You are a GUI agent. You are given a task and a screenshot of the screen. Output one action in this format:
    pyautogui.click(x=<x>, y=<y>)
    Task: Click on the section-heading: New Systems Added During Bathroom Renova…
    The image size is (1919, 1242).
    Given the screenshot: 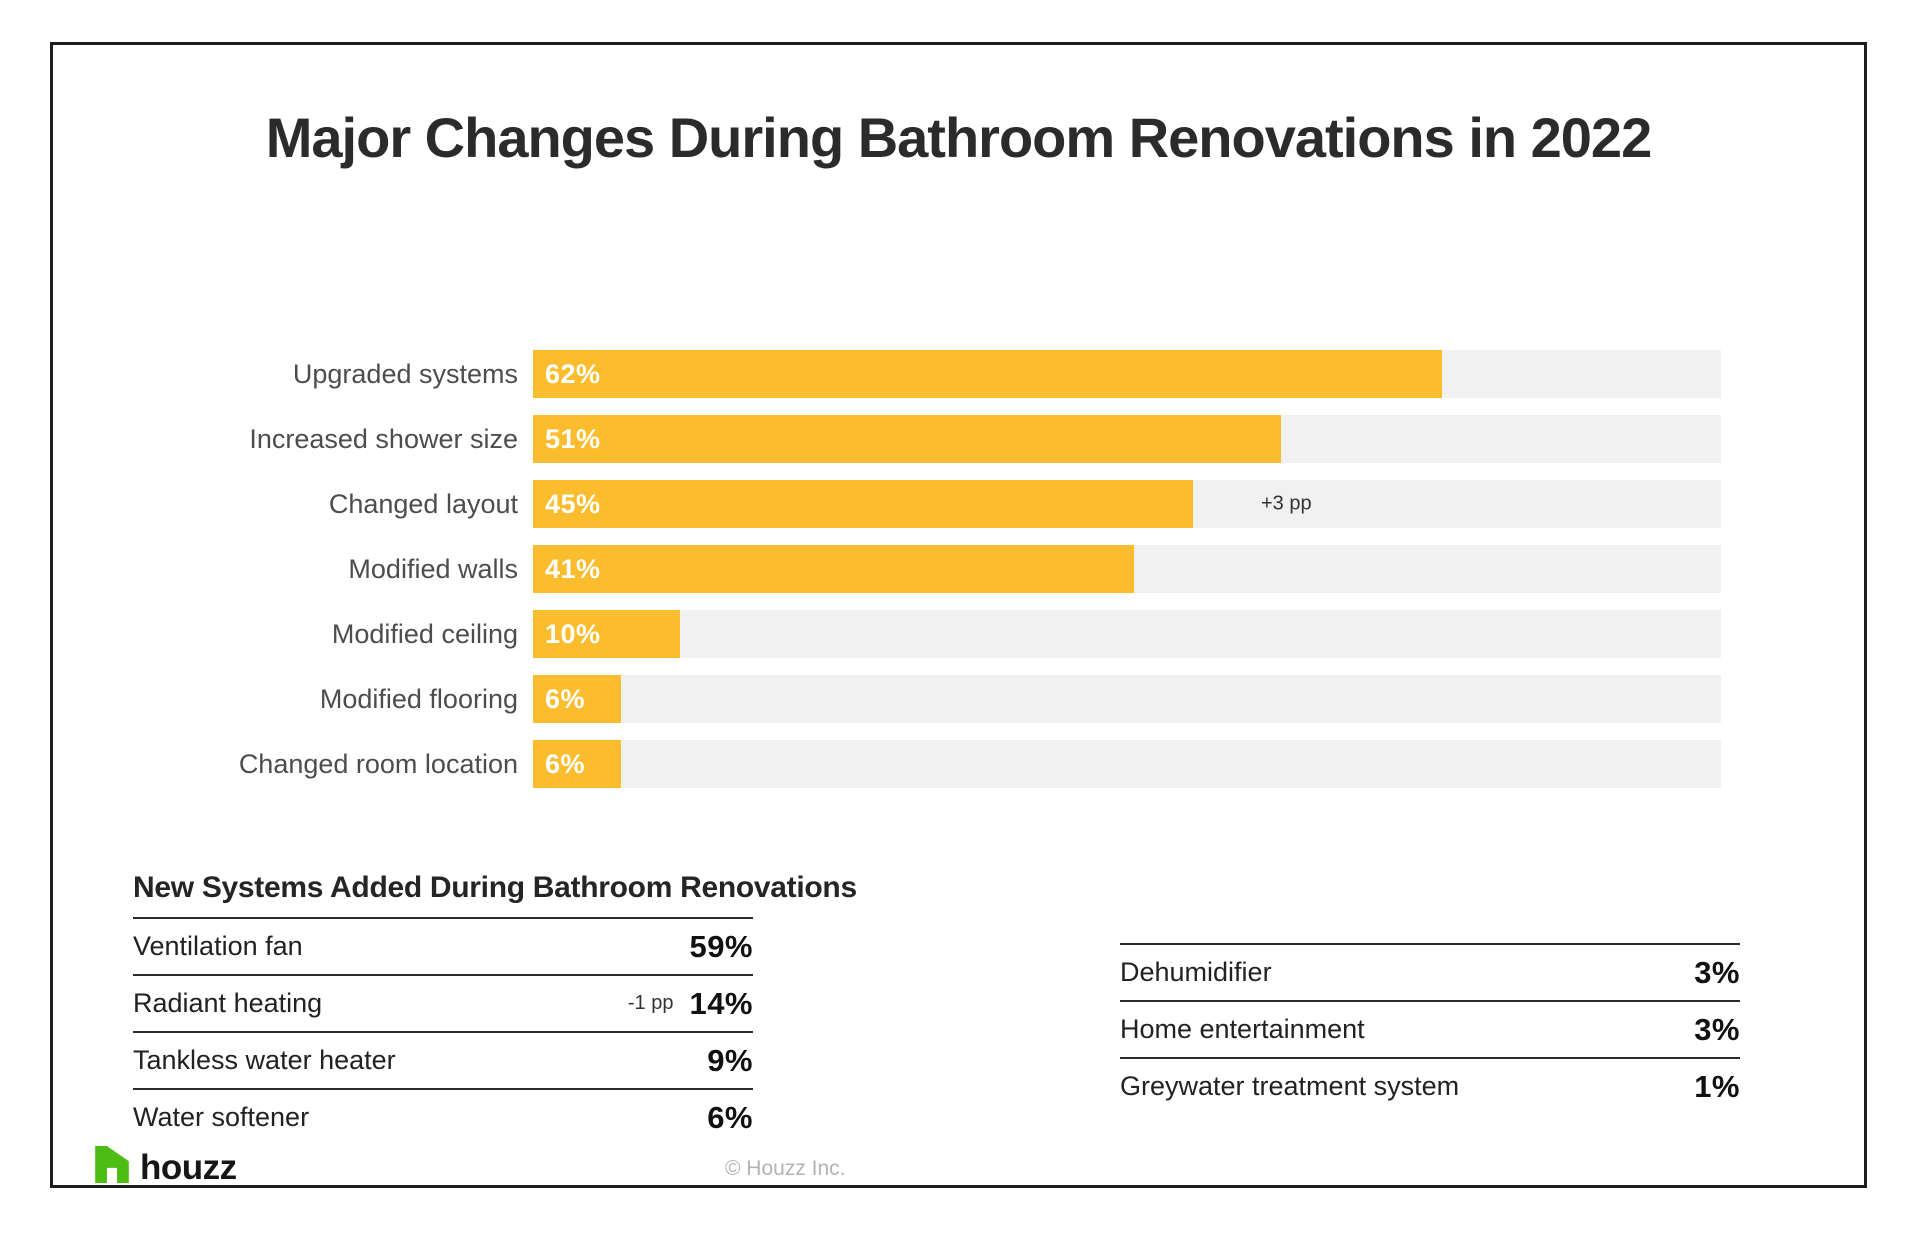 What is the action you would take?
    pyautogui.click(x=495, y=887)
    